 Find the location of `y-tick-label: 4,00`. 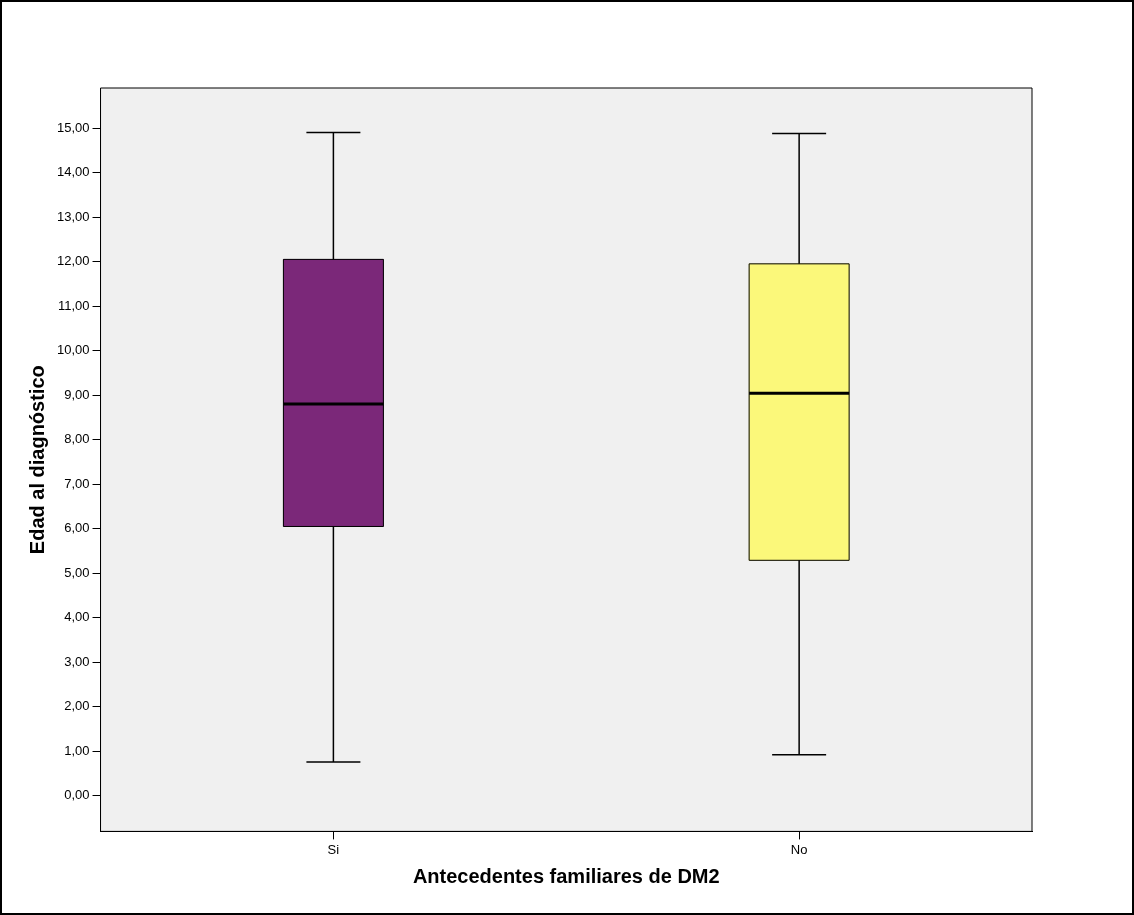

y-tick-label: 4,00 is located at coordinates (77, 617).